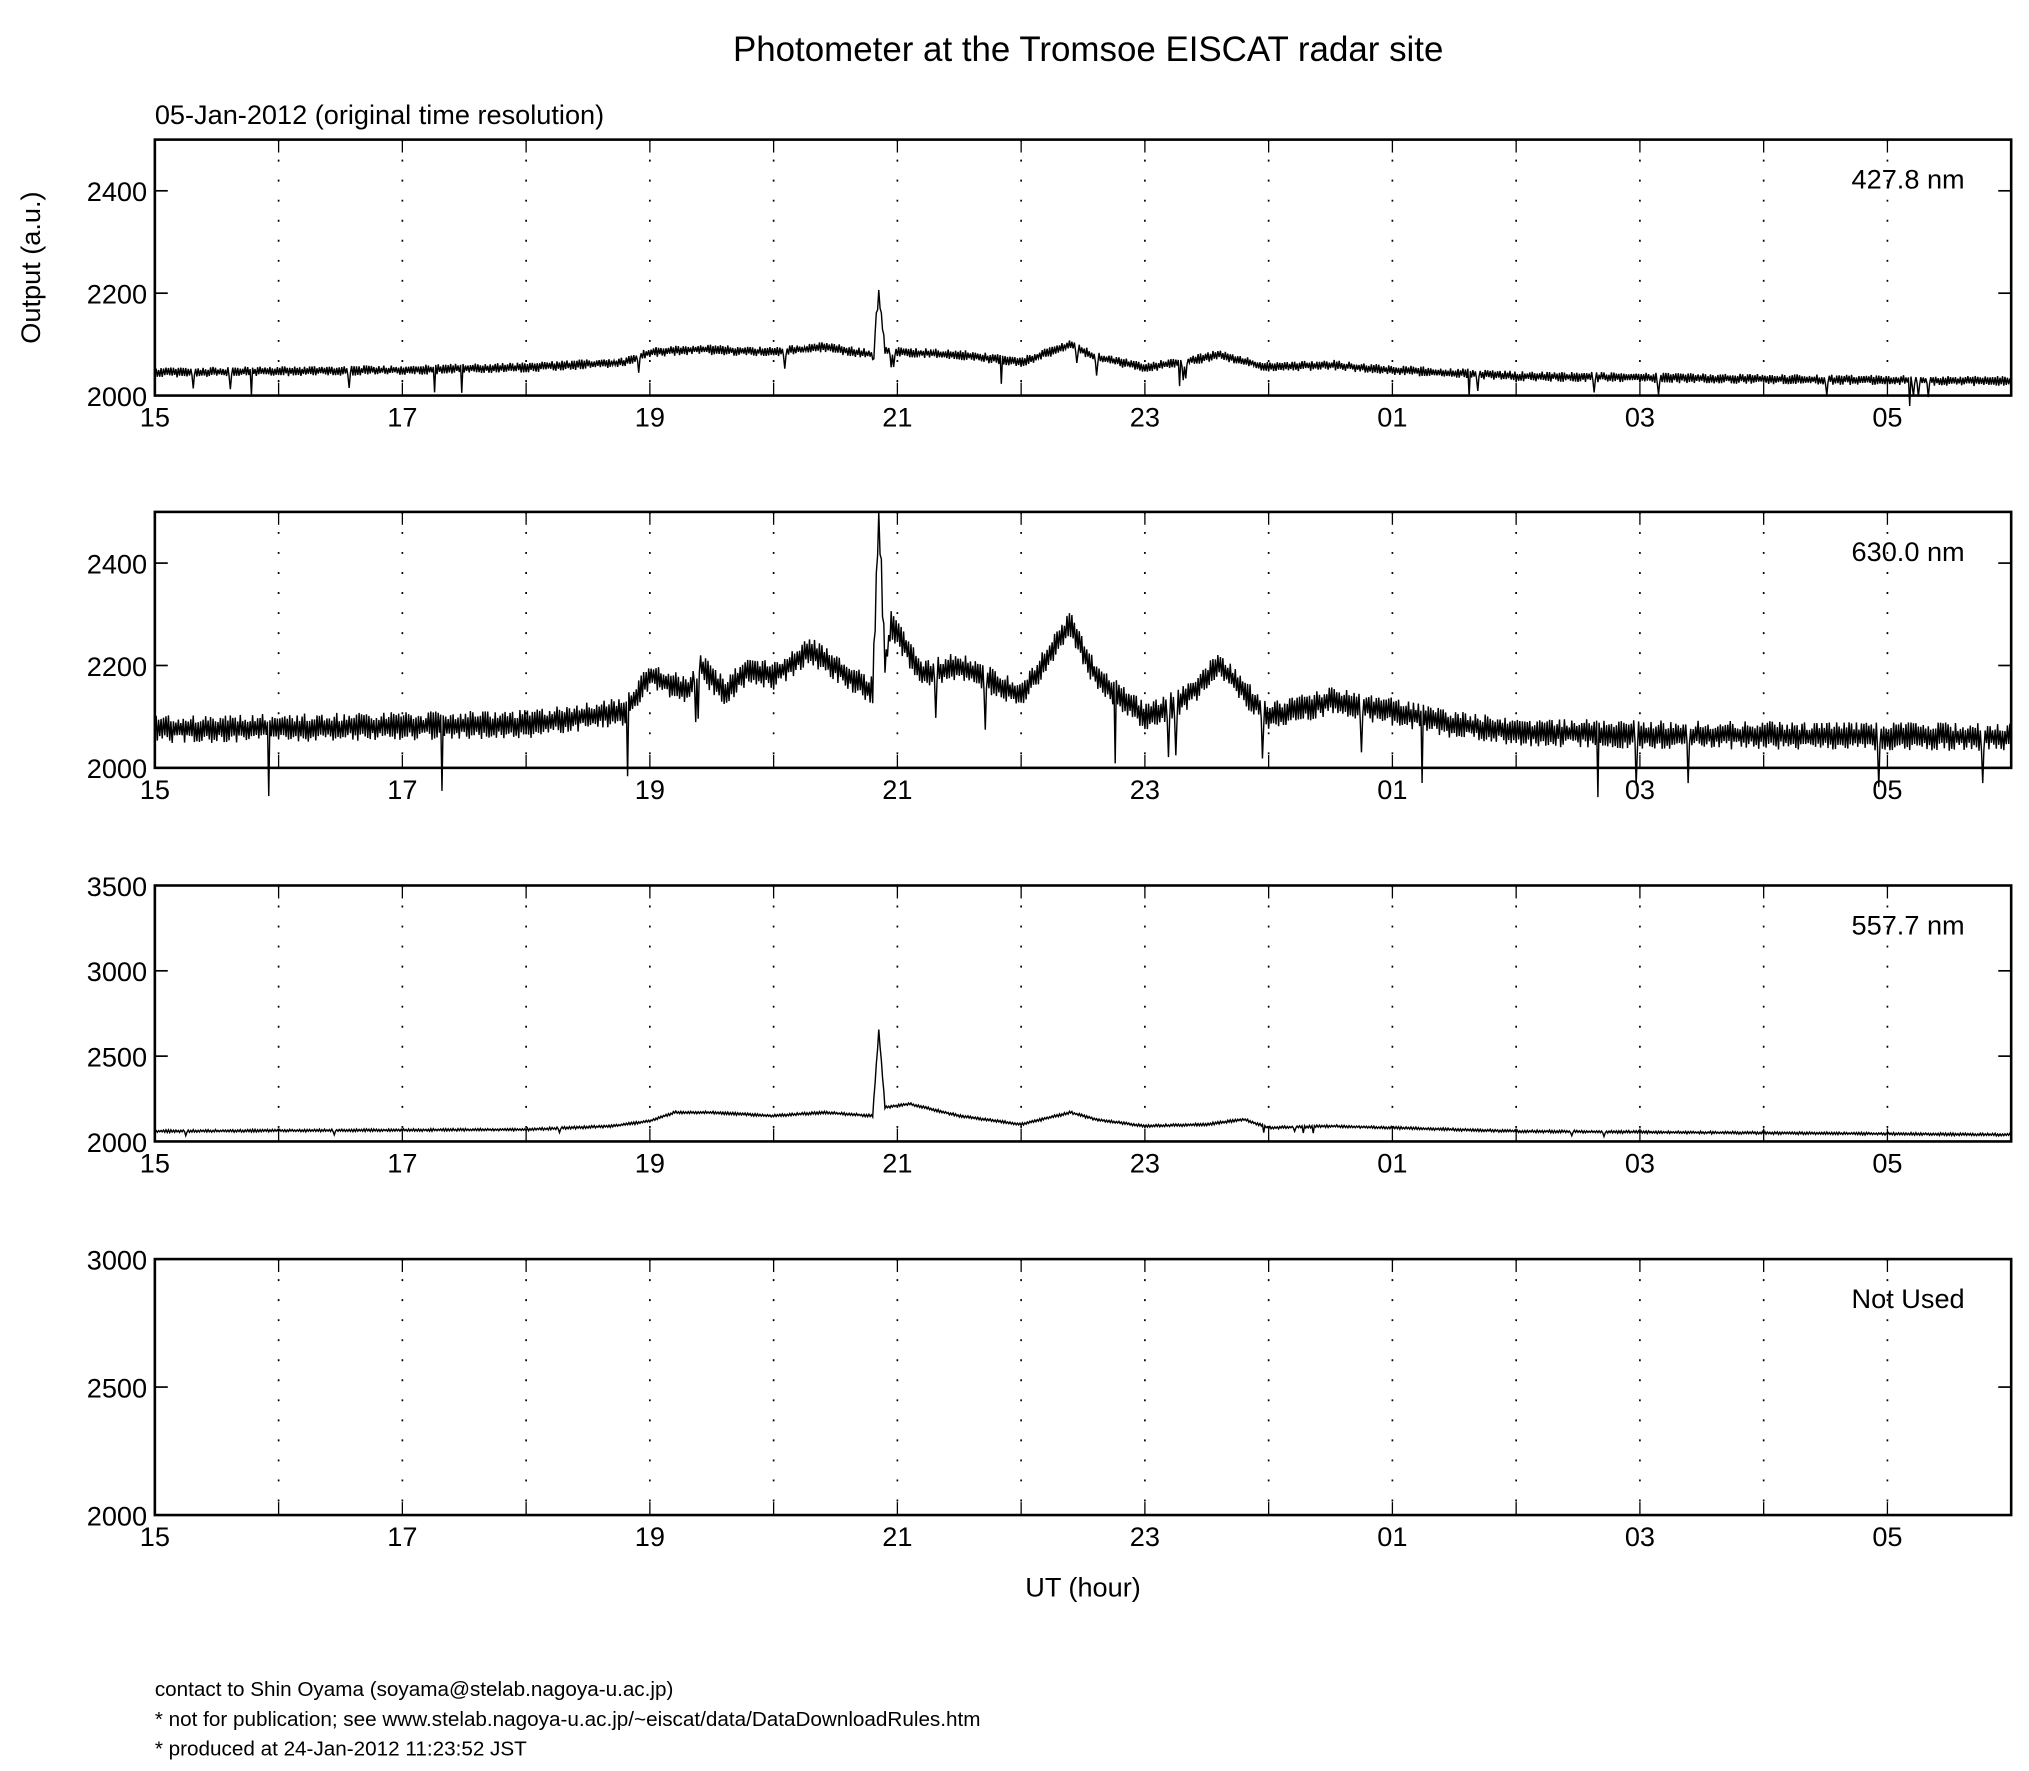  What do you see at coordinates (1908, 551) in the screenshot?
I see `panel-label: 630.0 nm` at bounding box center [1908, 551].